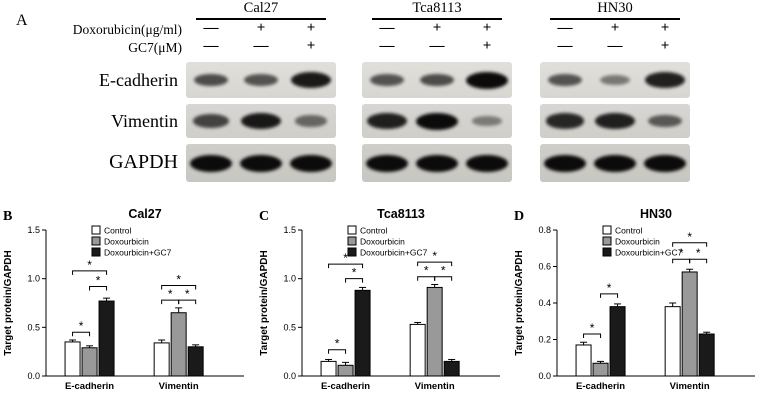  Describe the element at coordinates (437, 10) in the screenshot. I see `cell-line-name: Tca8113` at that location.